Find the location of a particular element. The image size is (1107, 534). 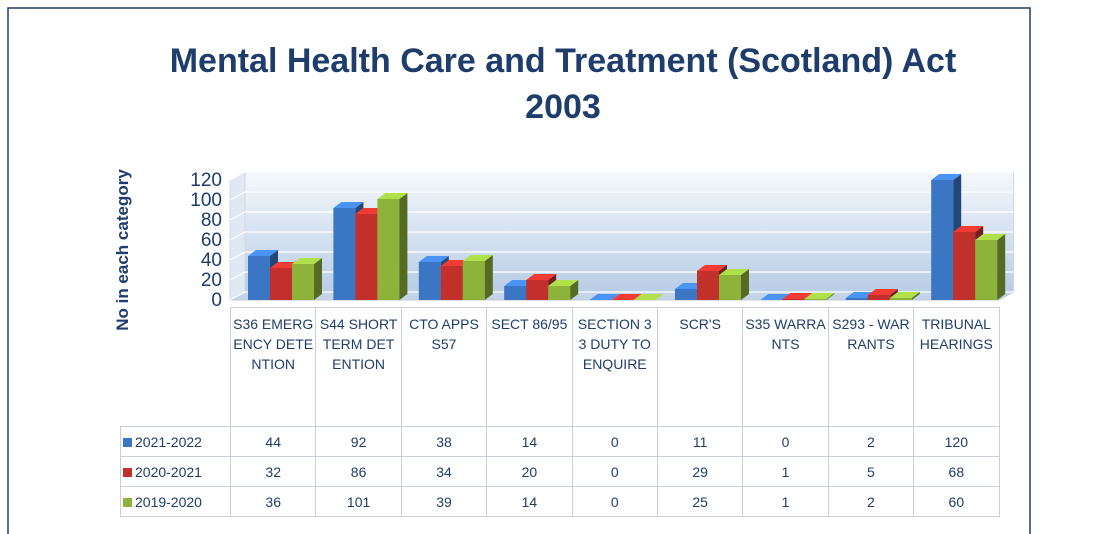

category-label: S36 EMERGENCY DETENTION is located at coordinates (273, 367).